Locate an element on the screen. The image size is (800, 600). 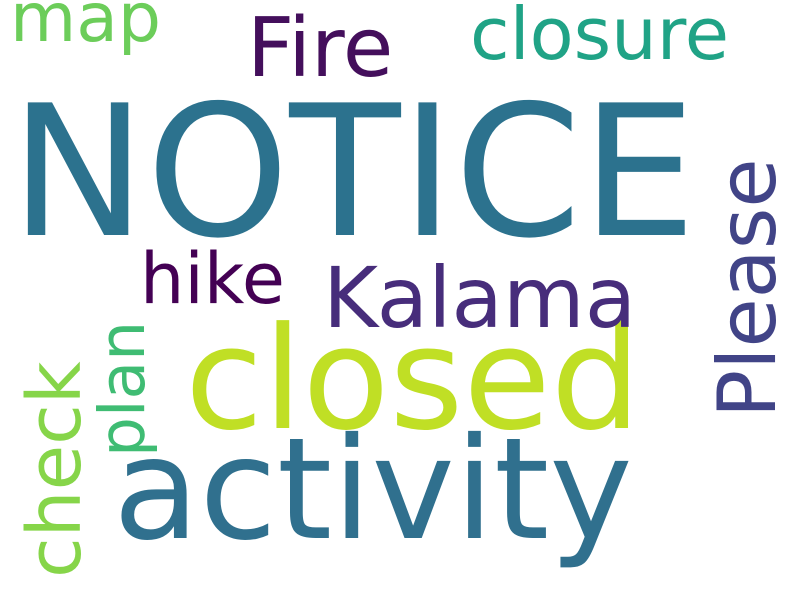
word-hike: hike is located at coordinates (212, 279).